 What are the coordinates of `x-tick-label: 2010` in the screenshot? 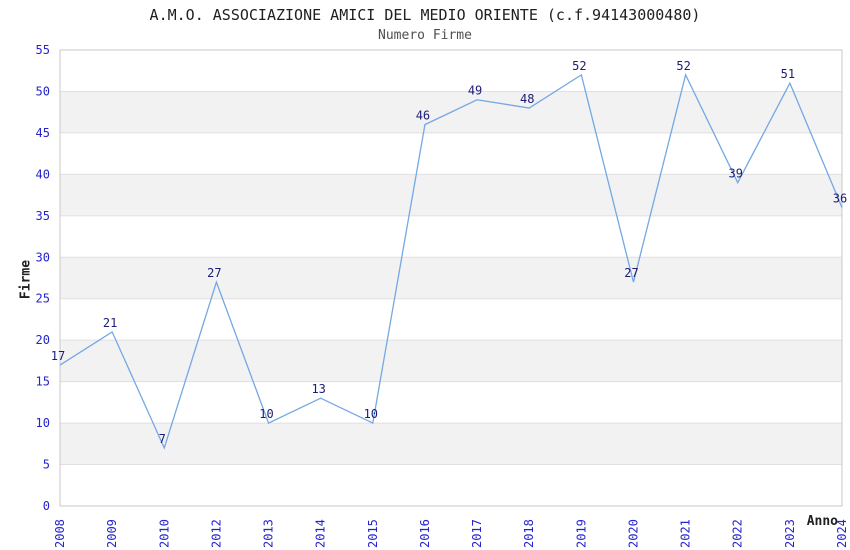 It's located at (164, 533).